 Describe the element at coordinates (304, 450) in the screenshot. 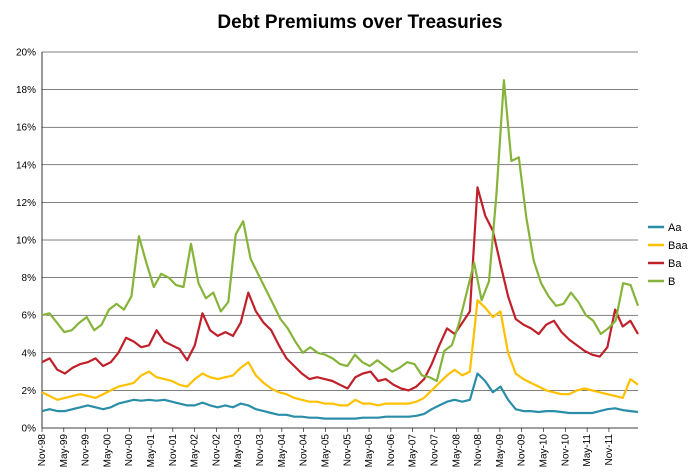

I see `x-tick-label: Nov-04` at that location.